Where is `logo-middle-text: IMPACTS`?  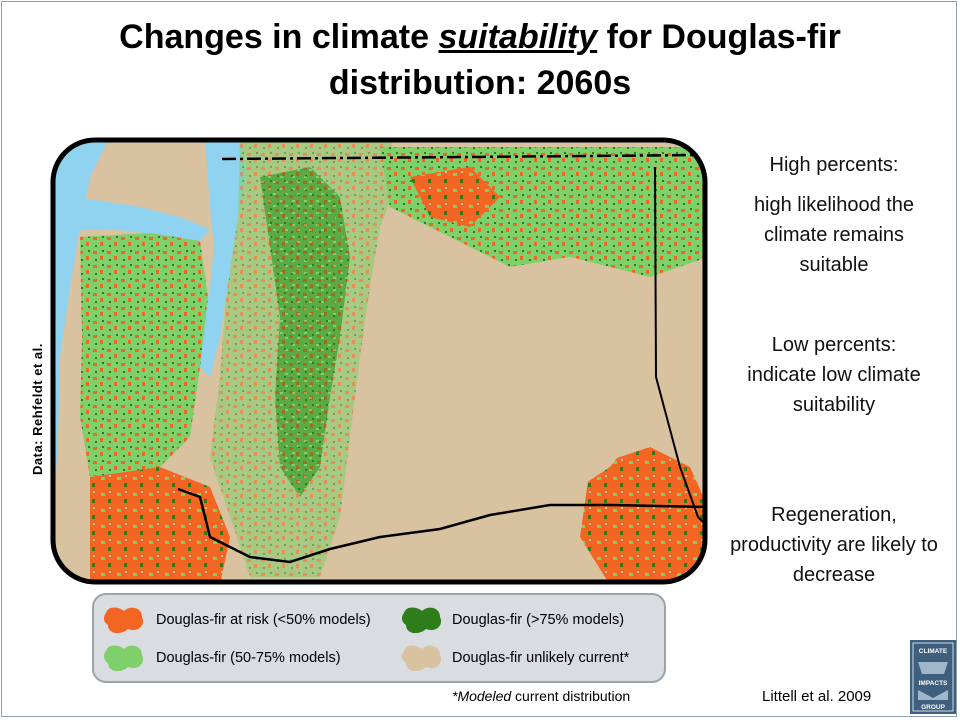 logo-middle-text: IMPACTS is located at coordinates (933, 683).